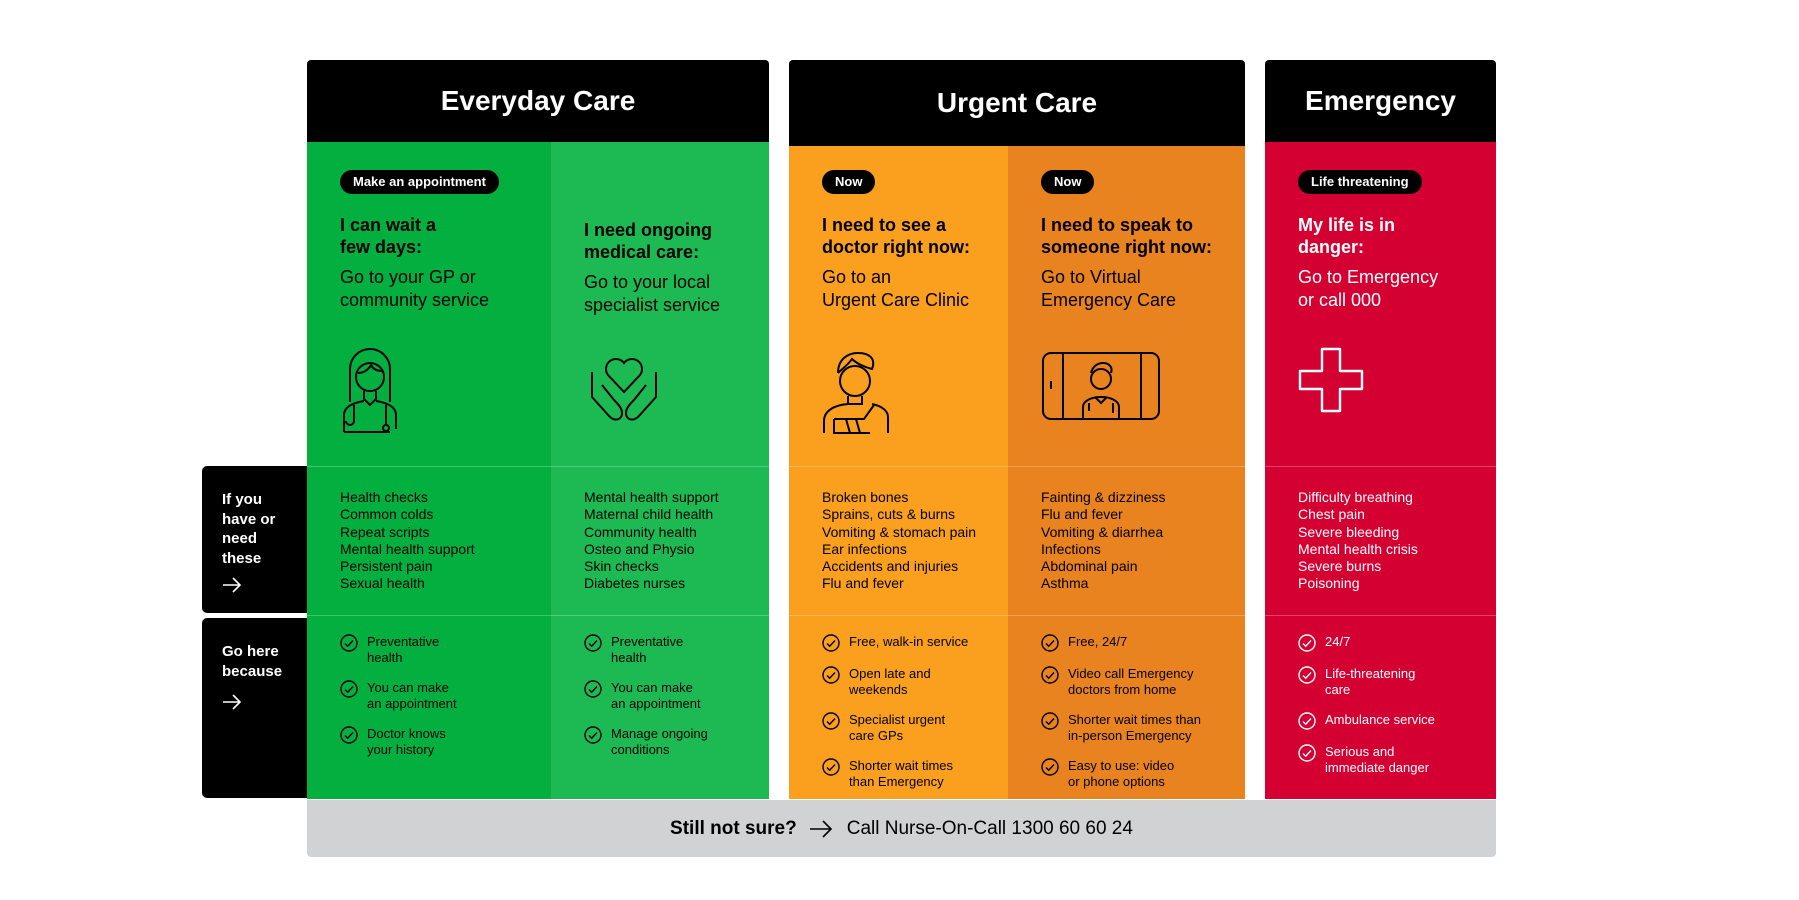 This screenshot has width=1799, height=900. What do you see at coordinates (252, 661) in the screenshot?
I see `side-label-text: Go here because` at bounding box center [252, 661].